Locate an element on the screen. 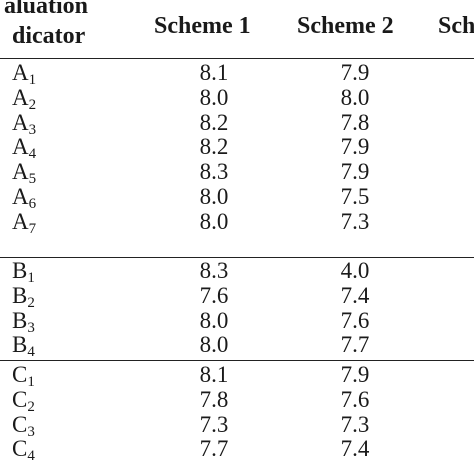  indicator-cell: B3 is located at coordinates (23, 321).